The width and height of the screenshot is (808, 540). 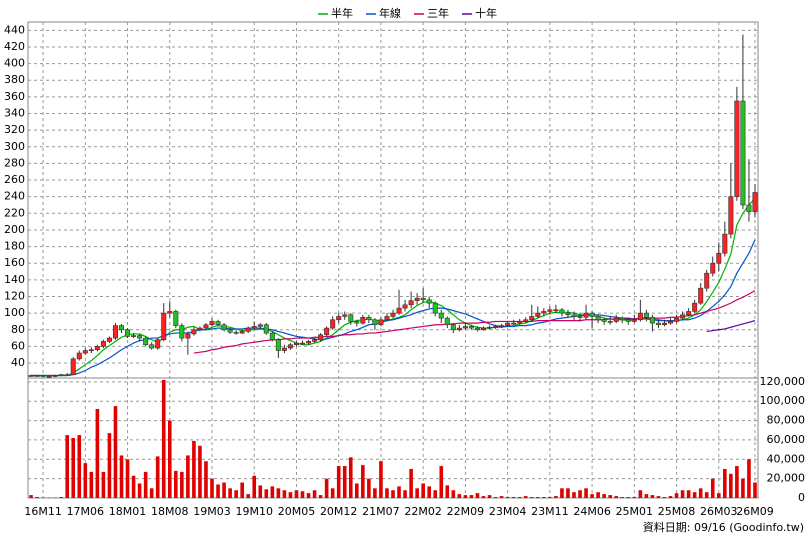 What do you see at coordinates (731, 326) in the screenshot?
I see `ma-line` at bounding box center [731, 326].